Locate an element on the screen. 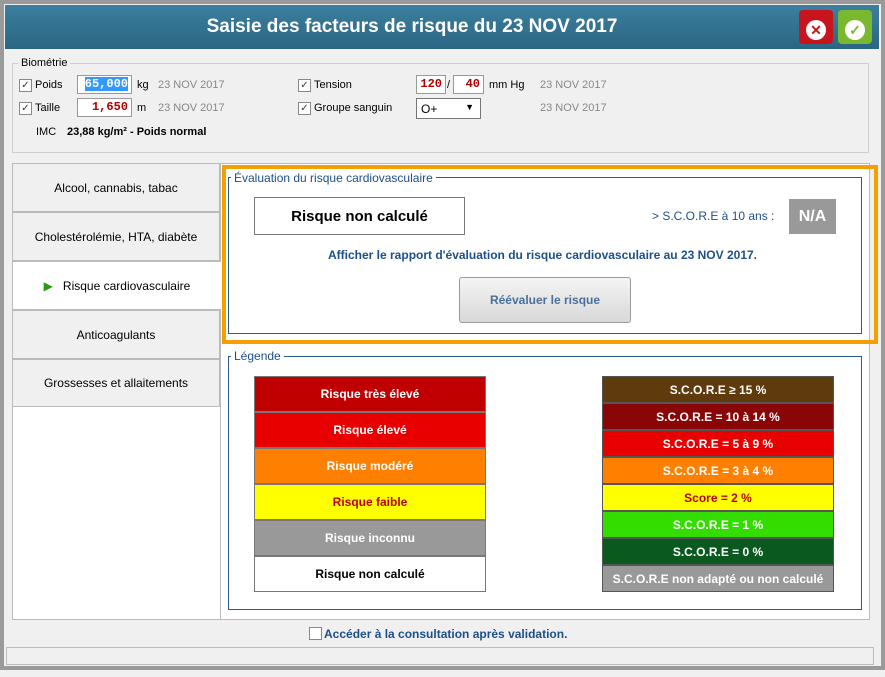  tab-grossesses: Grossesses et allaitements is located at coordinates (116, 383).